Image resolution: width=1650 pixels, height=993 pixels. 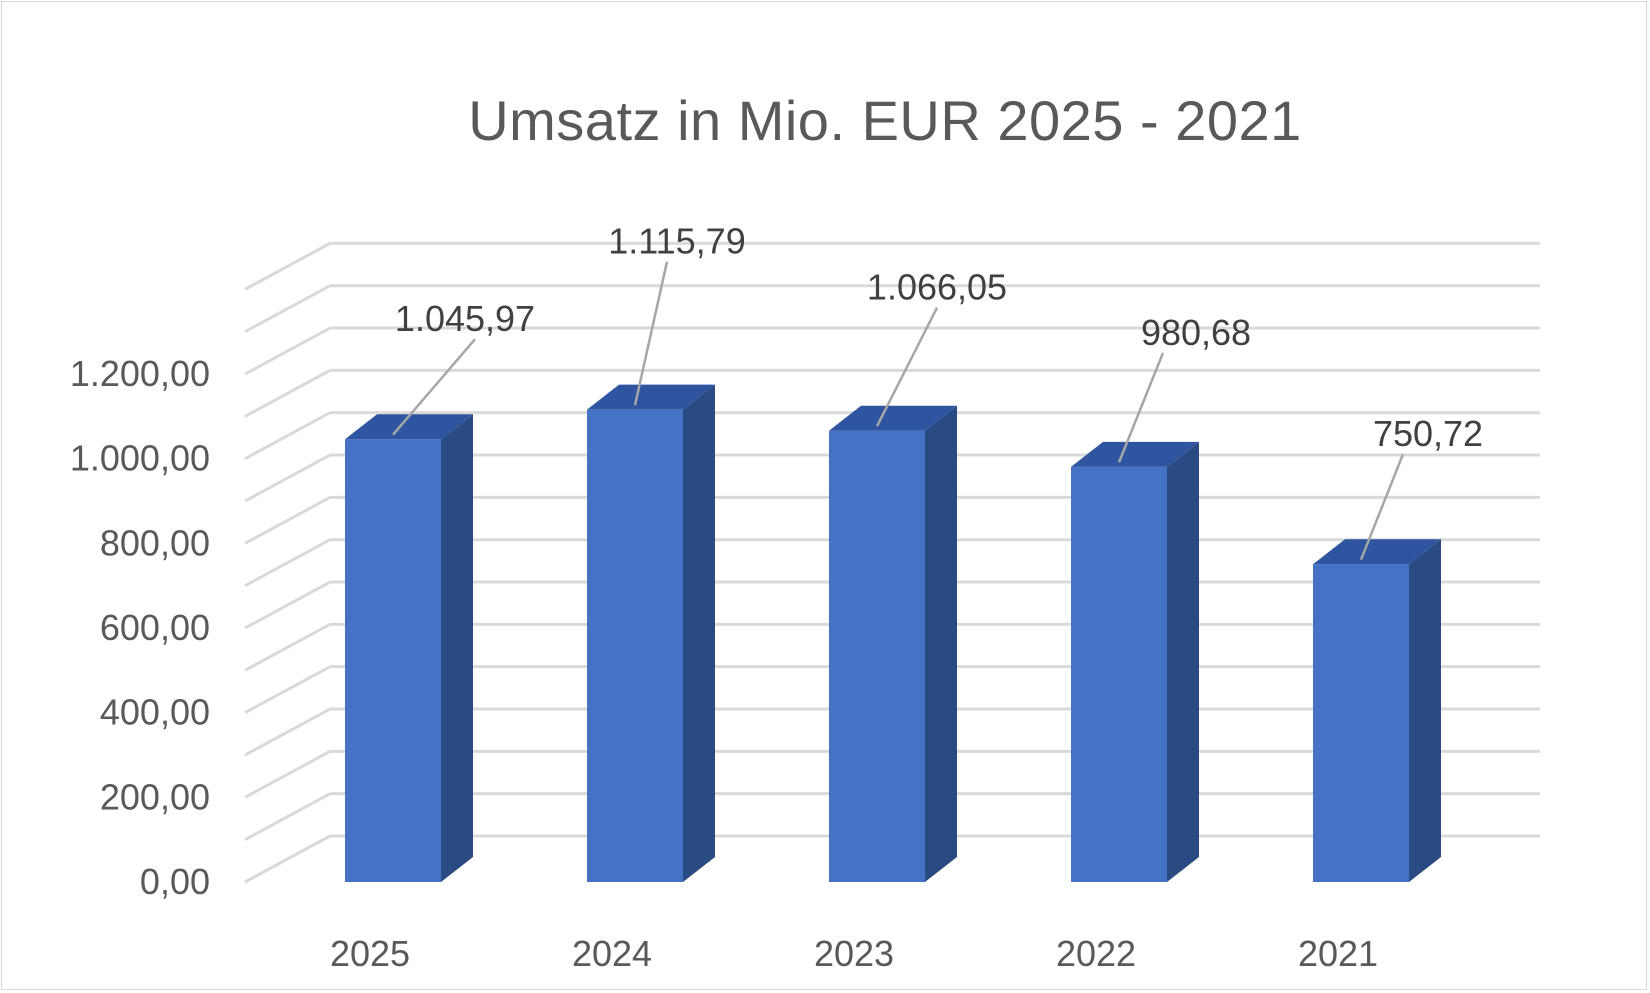 What do you see at coordinates (465, 318) in the screenshot?
I see `data-label: 1.045,97` at bounding box center [465, 318].